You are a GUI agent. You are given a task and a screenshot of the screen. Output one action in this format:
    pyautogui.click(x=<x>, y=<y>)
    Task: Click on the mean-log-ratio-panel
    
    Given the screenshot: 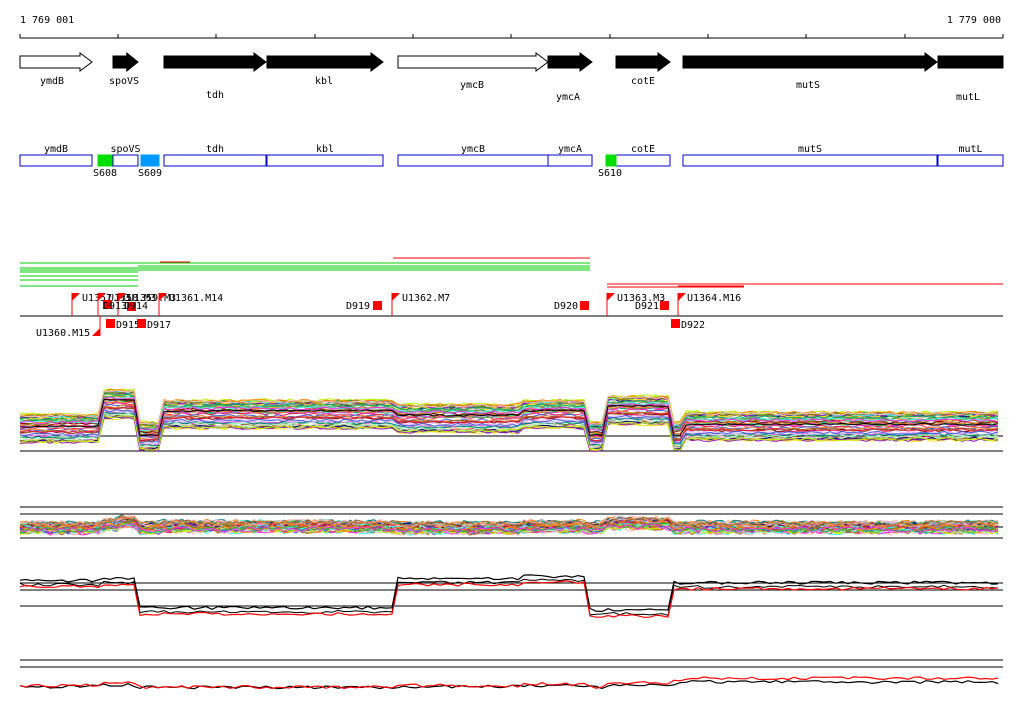 What is the action you would take?
    pyautogui.click(x=511, y=674)
    